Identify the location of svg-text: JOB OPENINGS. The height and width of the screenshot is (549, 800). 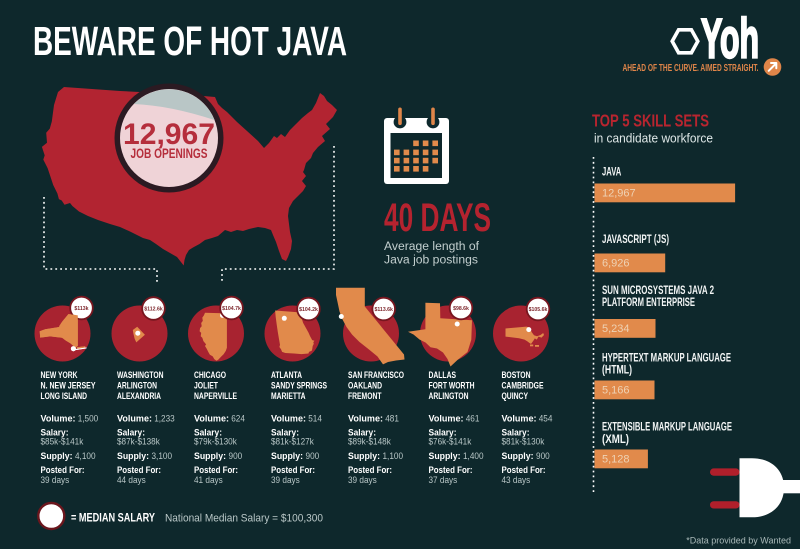
(169, 153).